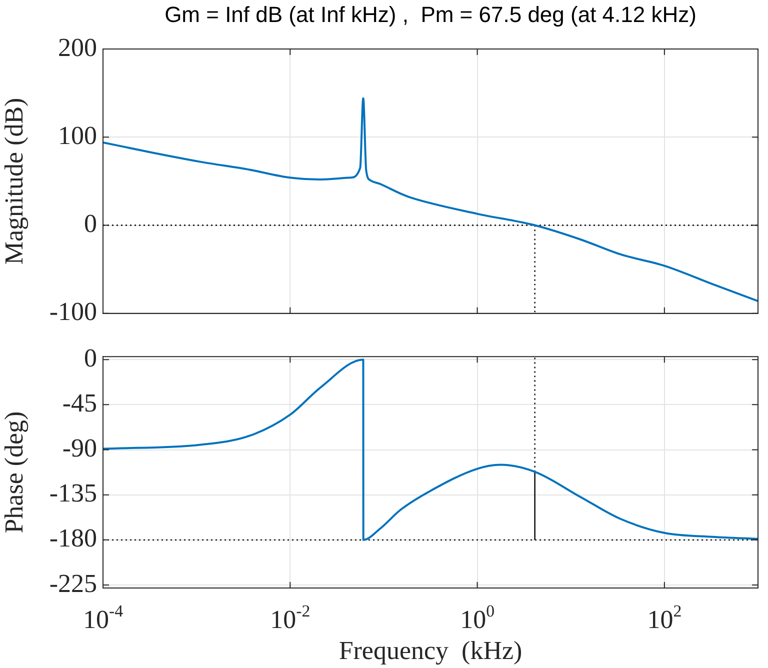 The height and width of the screenshot is (668, 768). What do you see at coordinates (430, 651) in the screenshot?
I see `x-axis-title: Frequency (kHz)` at bounding box center [430, 651].